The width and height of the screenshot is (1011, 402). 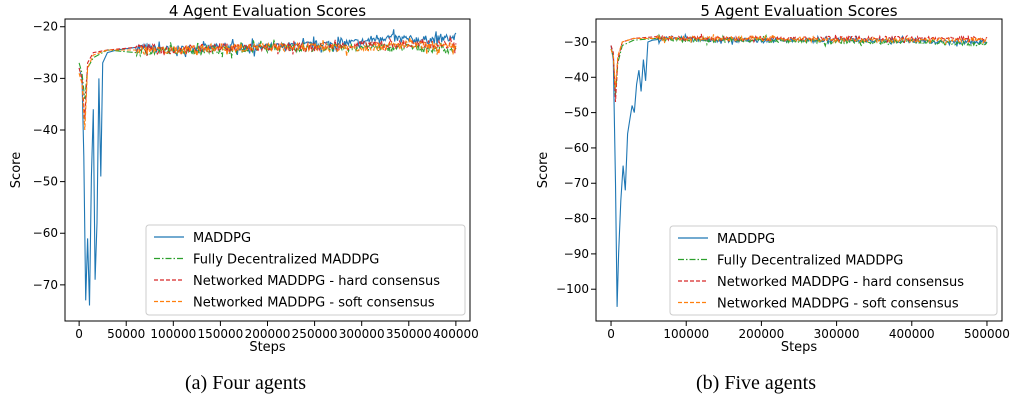 What do you see at coordinates (611, 334) in the screenshot?
I see `chart2-xtick-label: 0` at bounding box center [611, 334].